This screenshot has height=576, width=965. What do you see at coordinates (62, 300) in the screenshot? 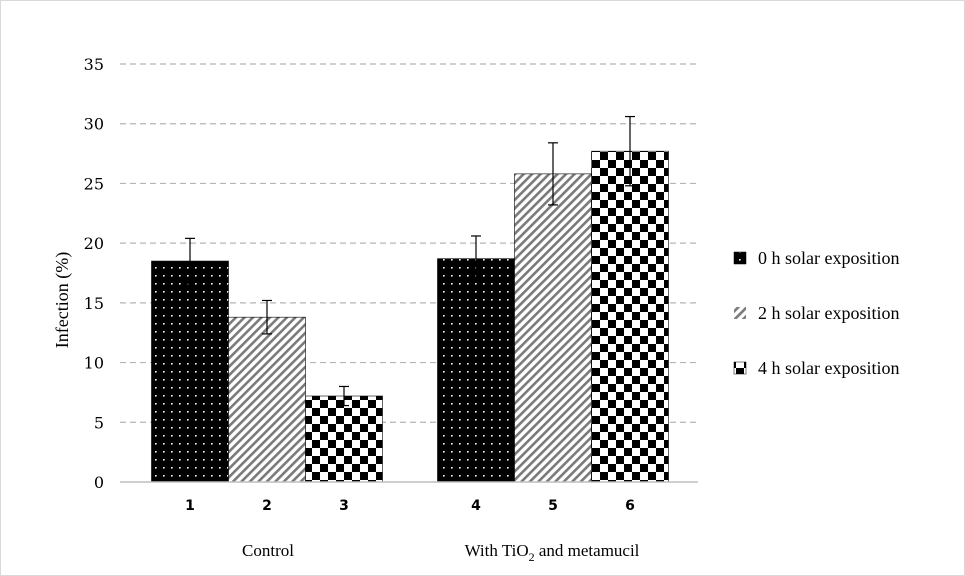
I see `y-axis-label: Infection (%)` at bounding box center [62, 300].